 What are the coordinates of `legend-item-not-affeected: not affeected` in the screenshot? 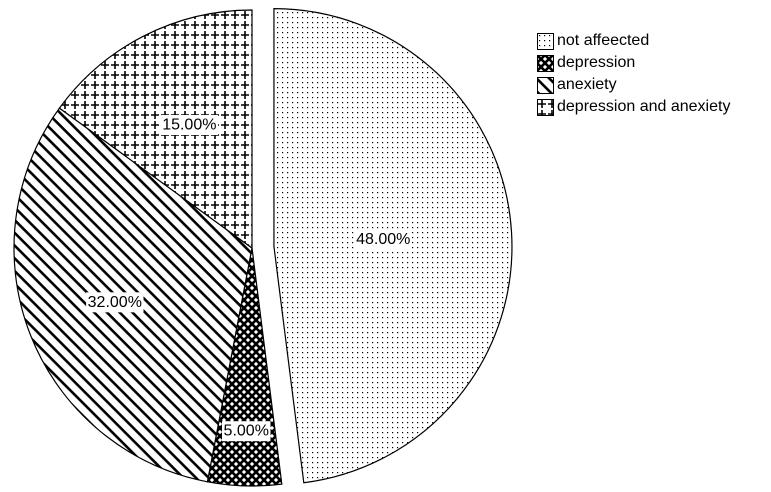 It's located at (633, 41).